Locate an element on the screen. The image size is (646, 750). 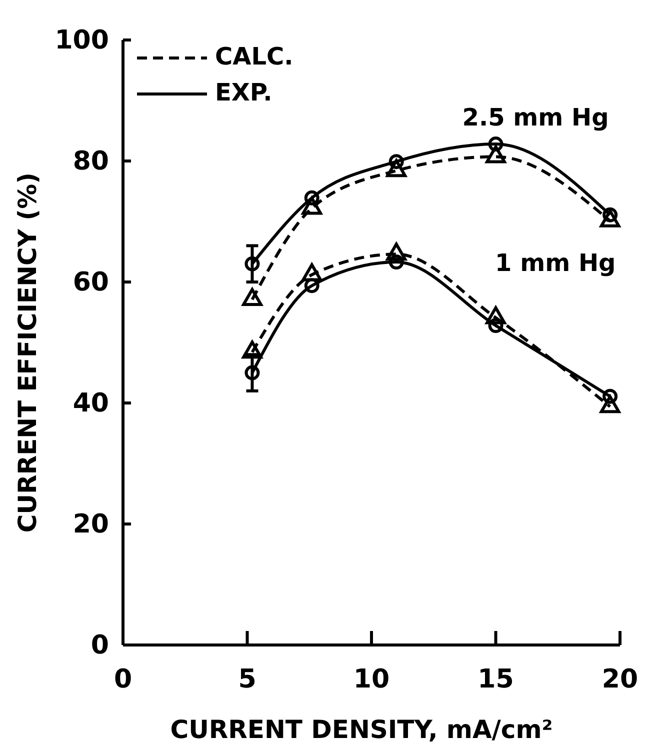
annotation: 2.5 mm Hg is located at coordinates (535, 117).